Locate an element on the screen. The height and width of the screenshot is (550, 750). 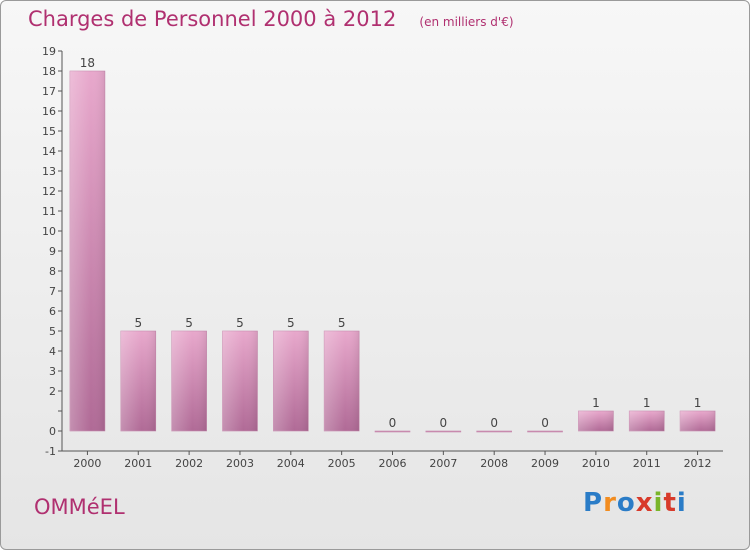
y-tick-label: 17 is located at coordinates (49, 91).